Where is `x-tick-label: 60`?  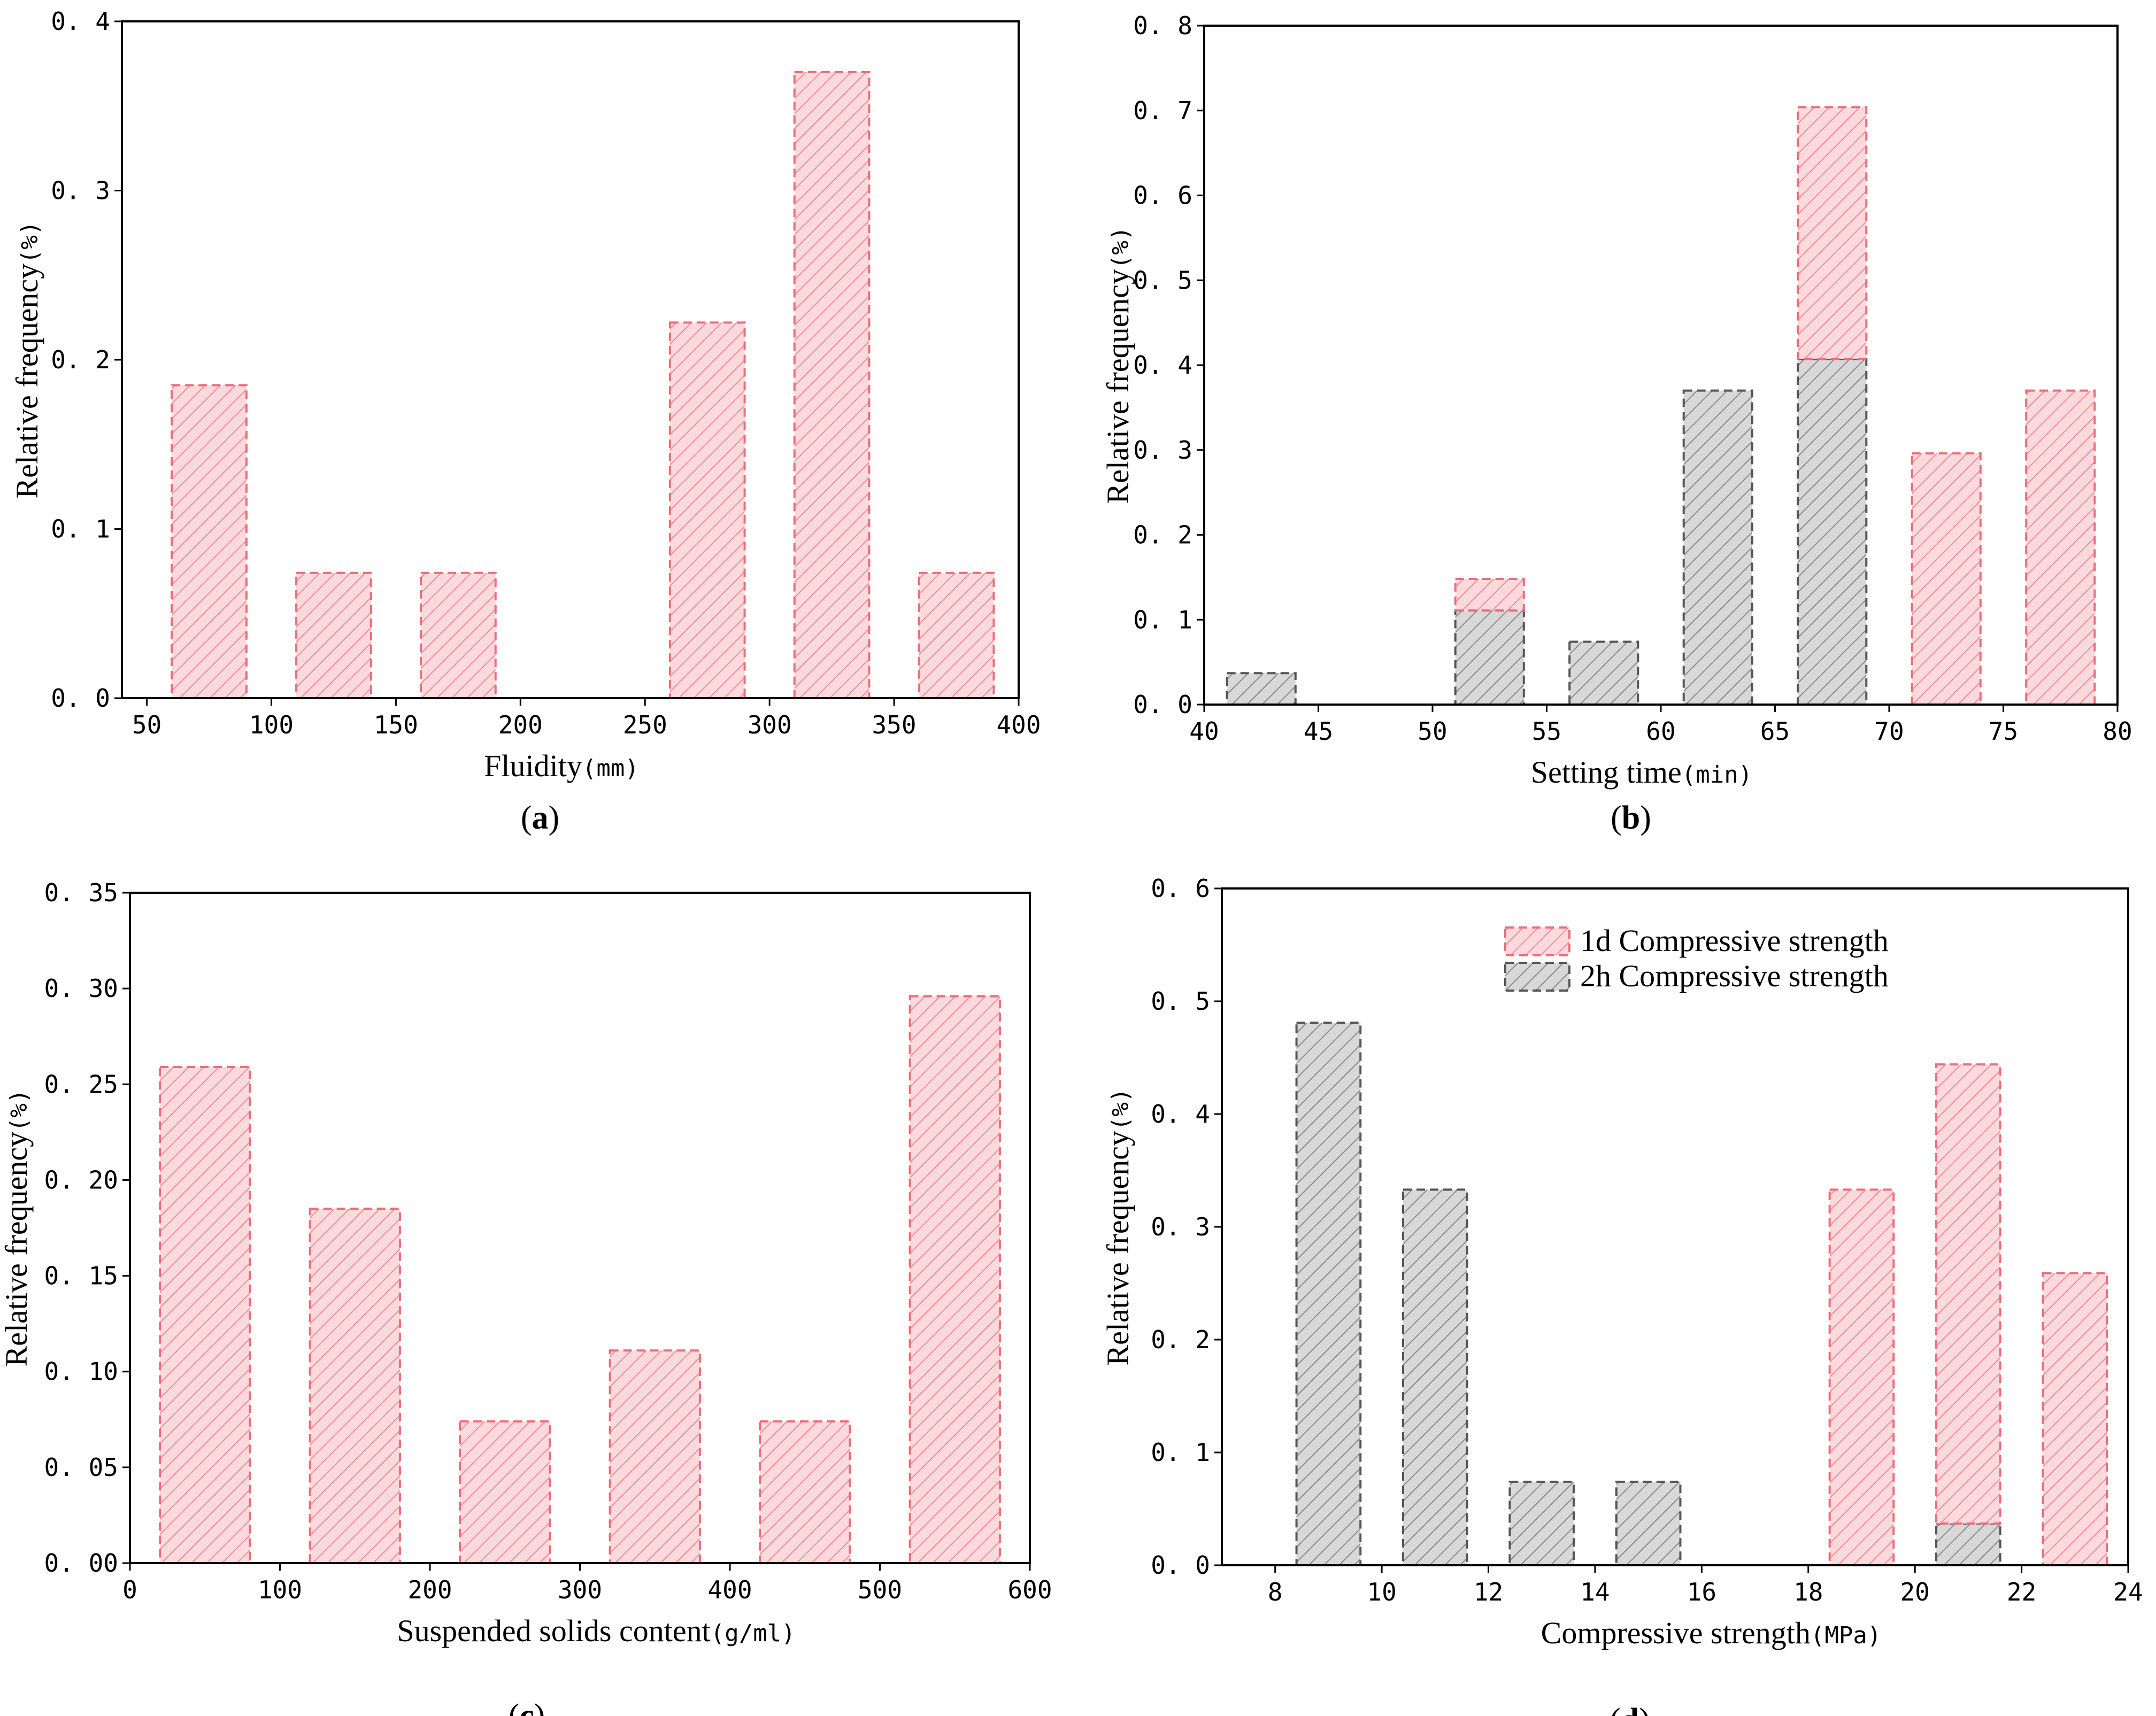 x-tick-label: 60 is located at coordinates (1660, 731).